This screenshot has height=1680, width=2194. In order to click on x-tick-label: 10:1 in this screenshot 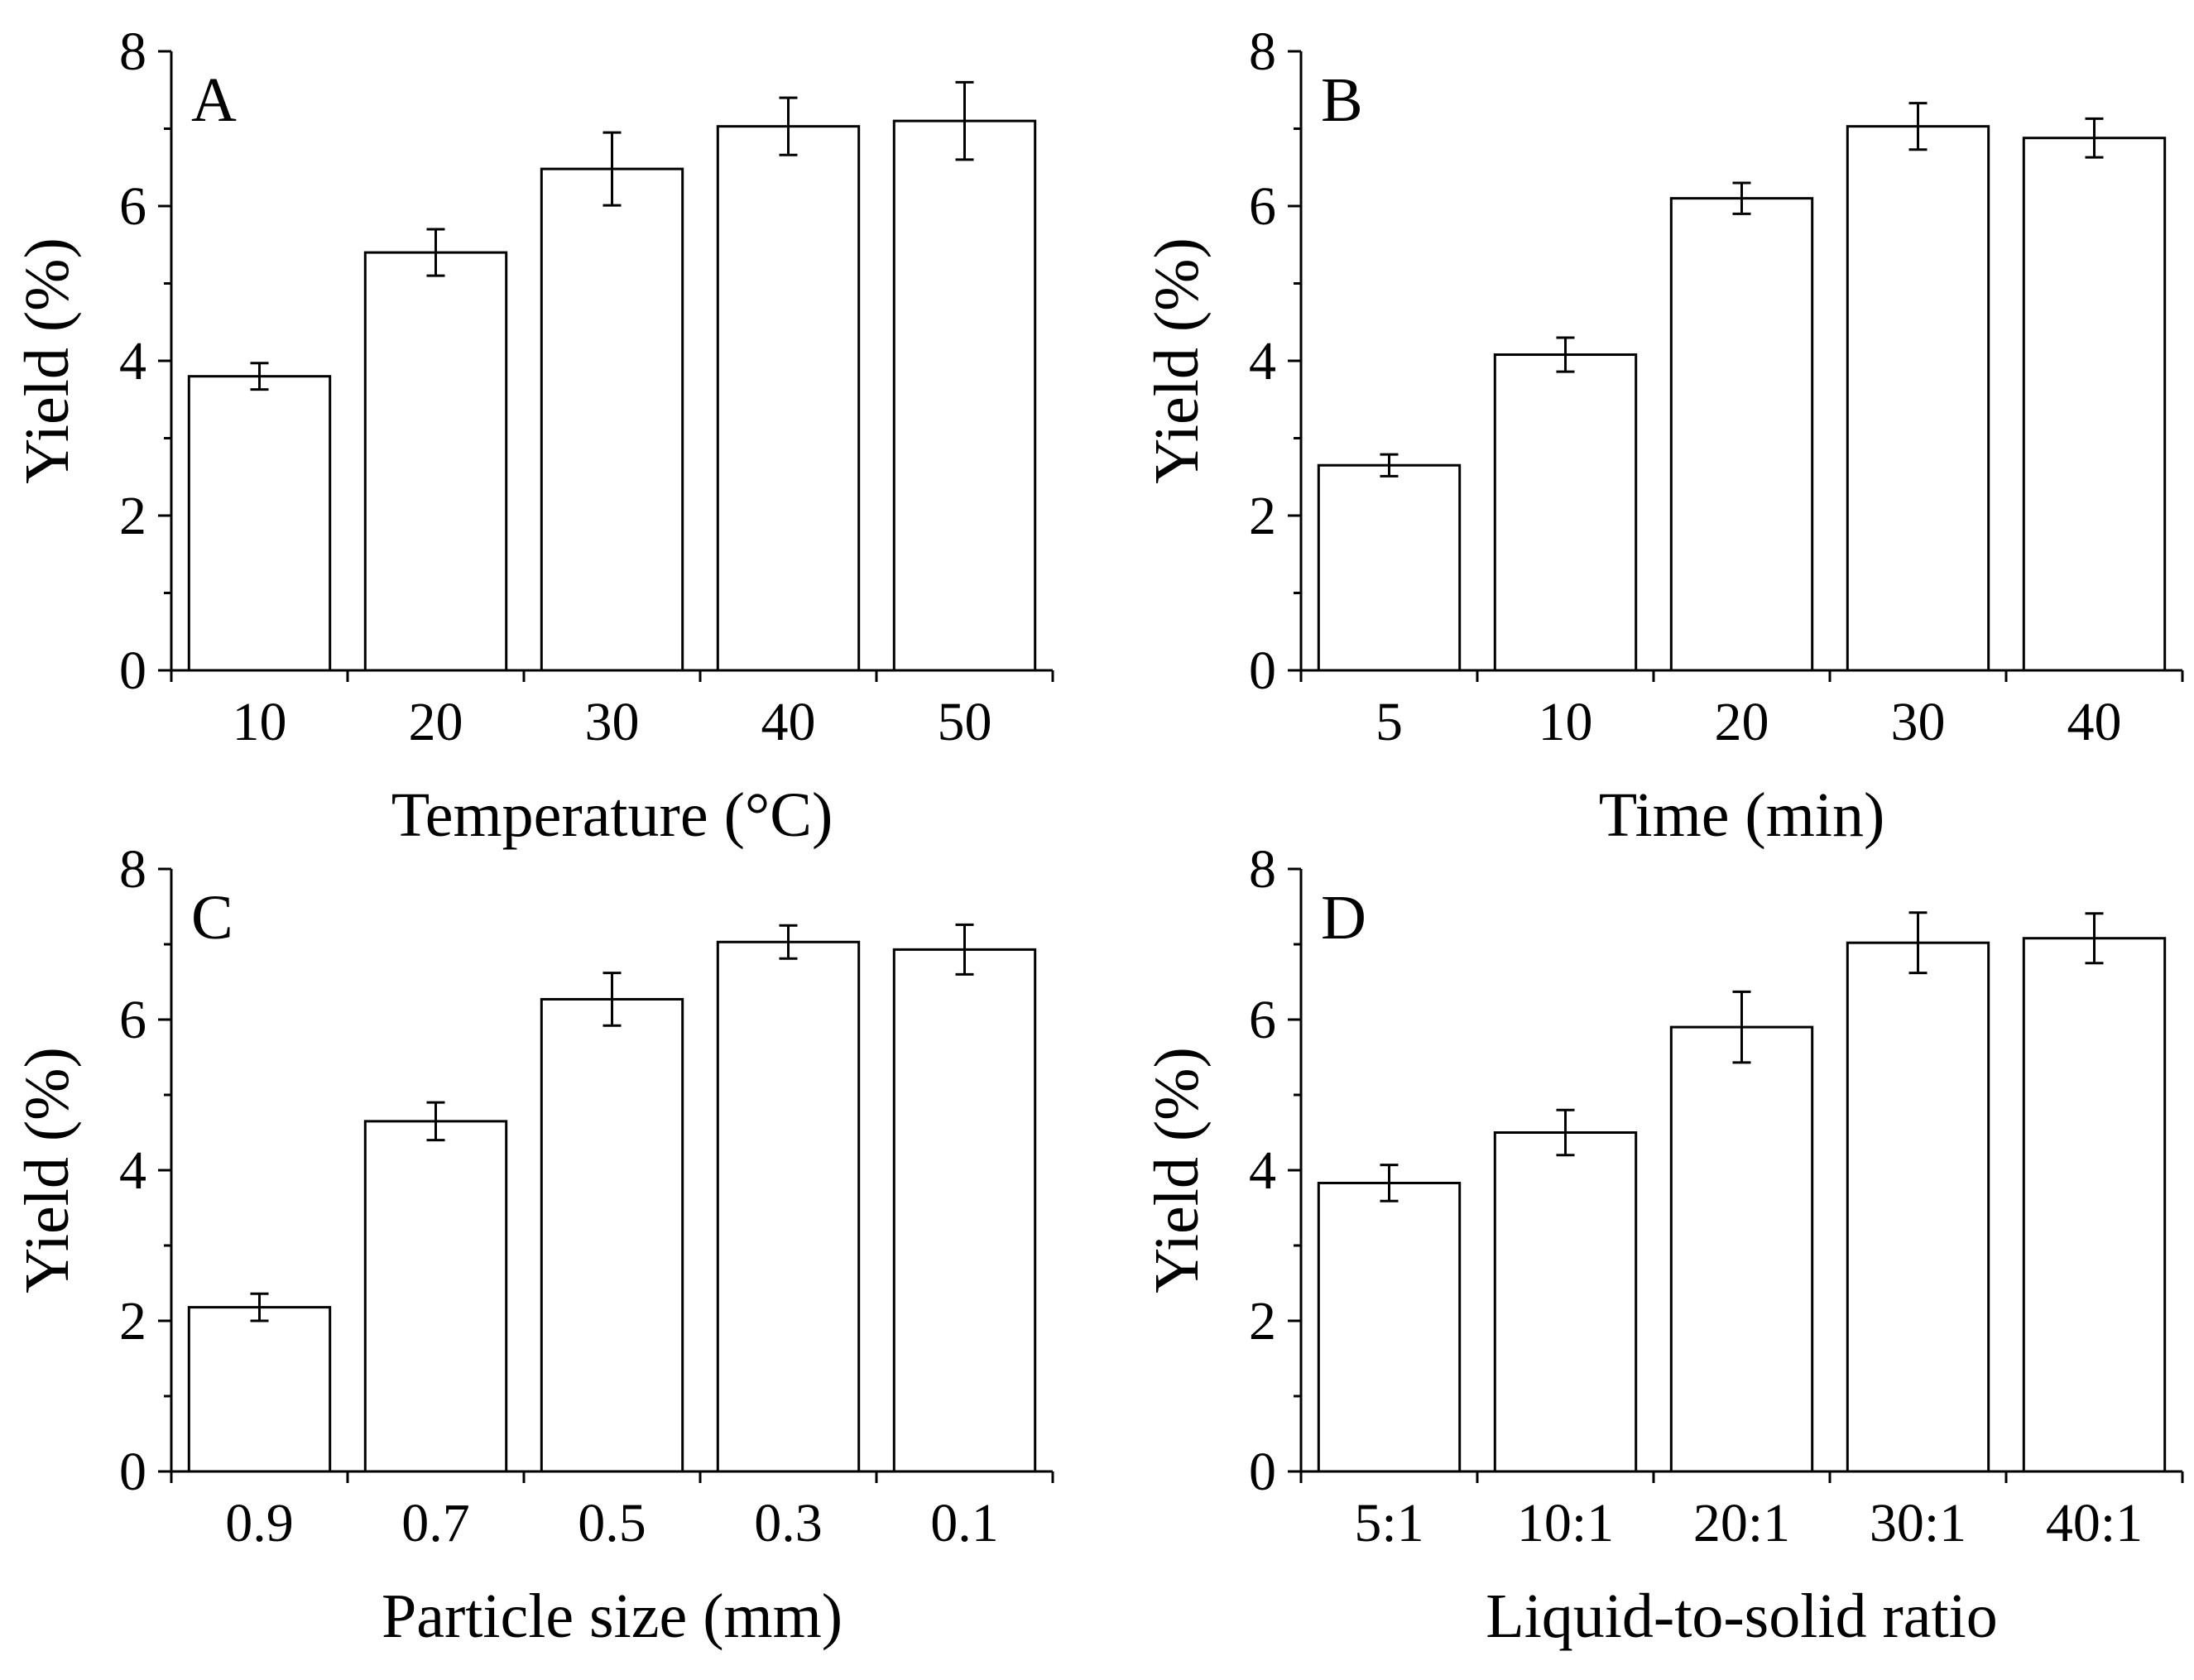, I will do `click(1565, 1523)`.